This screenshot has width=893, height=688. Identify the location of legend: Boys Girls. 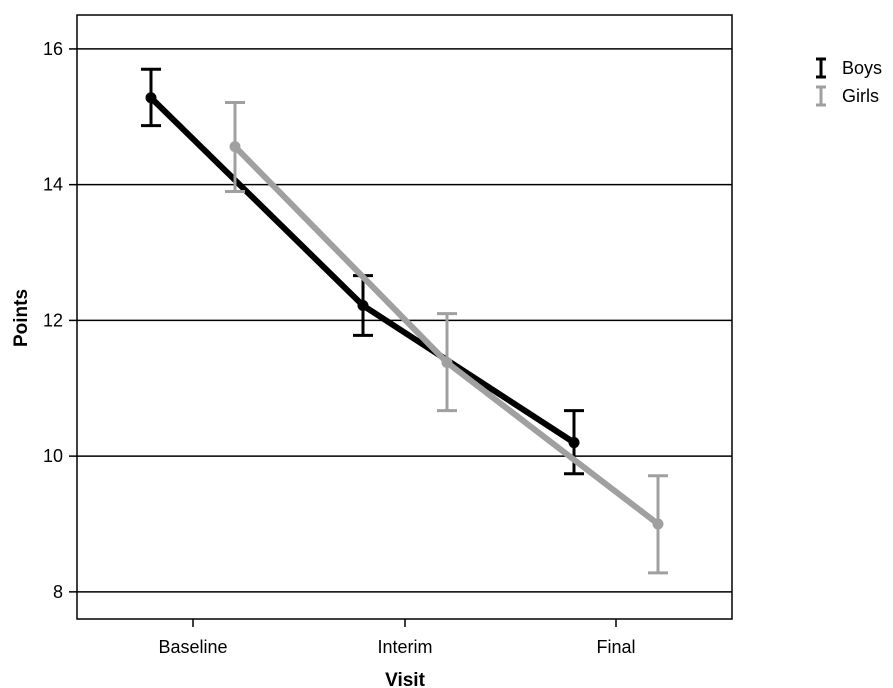
(849, 82).